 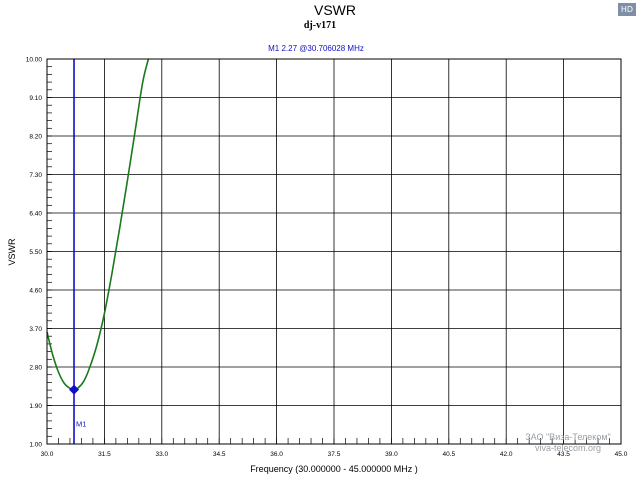 I want to click on y-tick-label: 6.40, so click(x=35, y=214).